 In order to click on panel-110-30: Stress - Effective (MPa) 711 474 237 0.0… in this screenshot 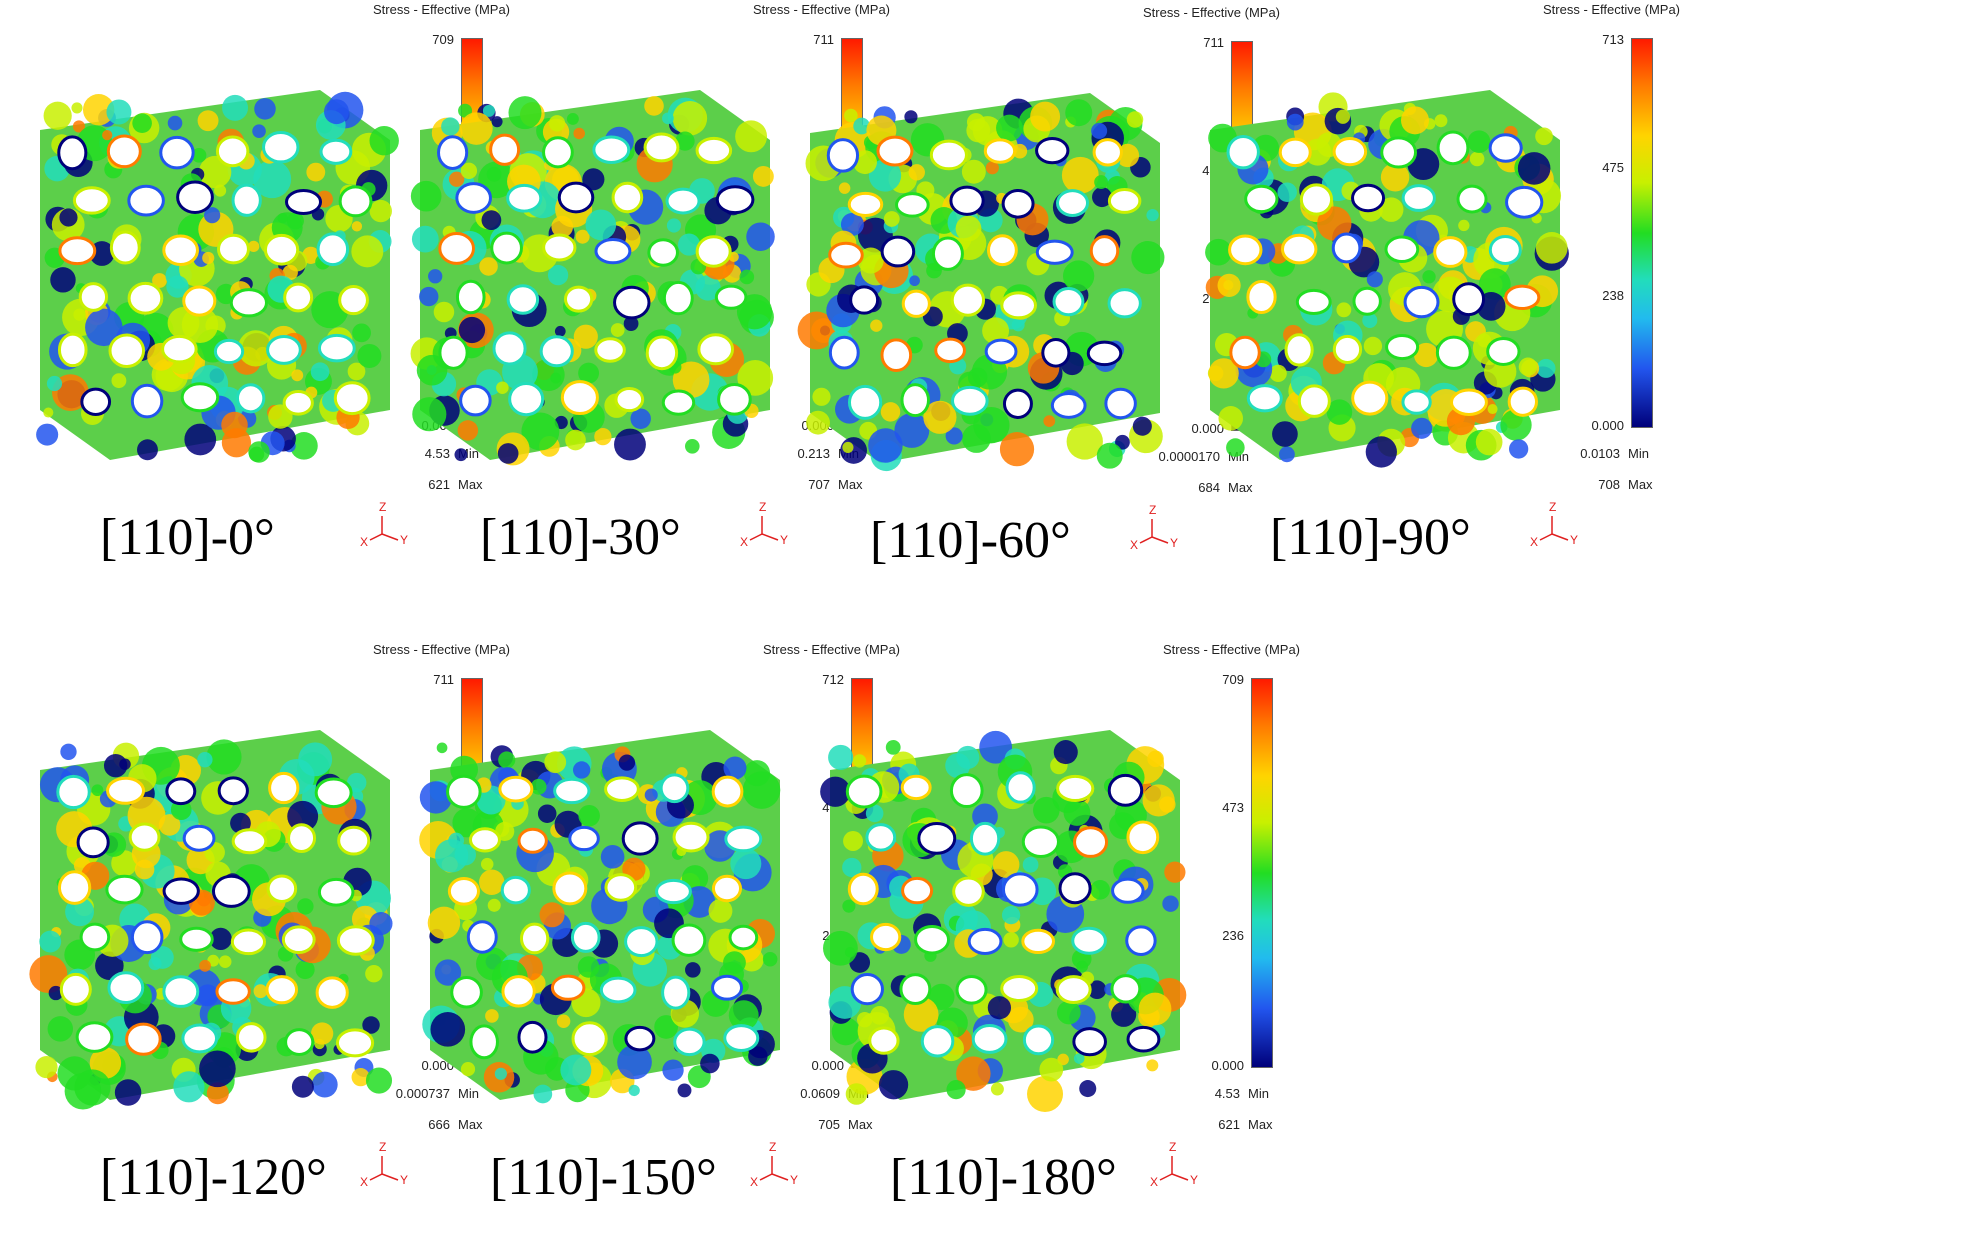, I will do `click(640, 310)`.